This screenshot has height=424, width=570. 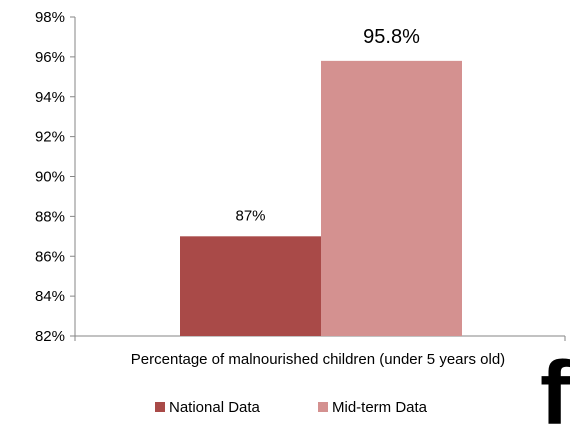 What do you see at coordinates (50, 97) in the screenshot?
I see `y-tick-label: 94%` at bounding box center [50, 97].